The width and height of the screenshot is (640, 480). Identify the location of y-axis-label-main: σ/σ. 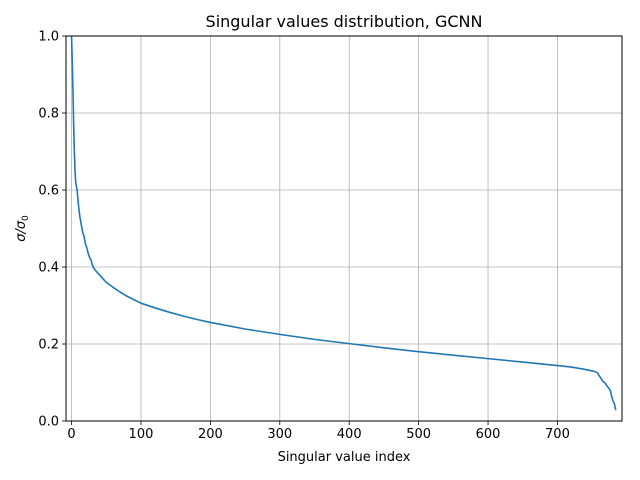
(21, 231).